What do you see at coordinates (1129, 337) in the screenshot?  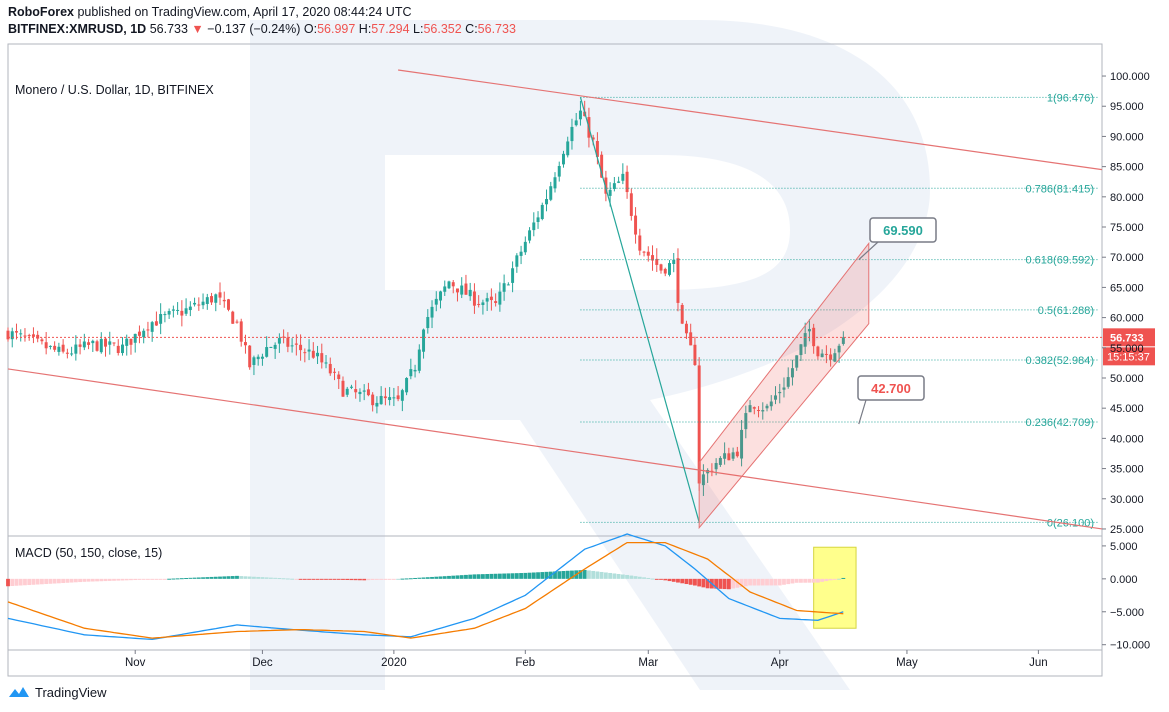 I see `last-price-tag` at bounding box center [1129, 337].